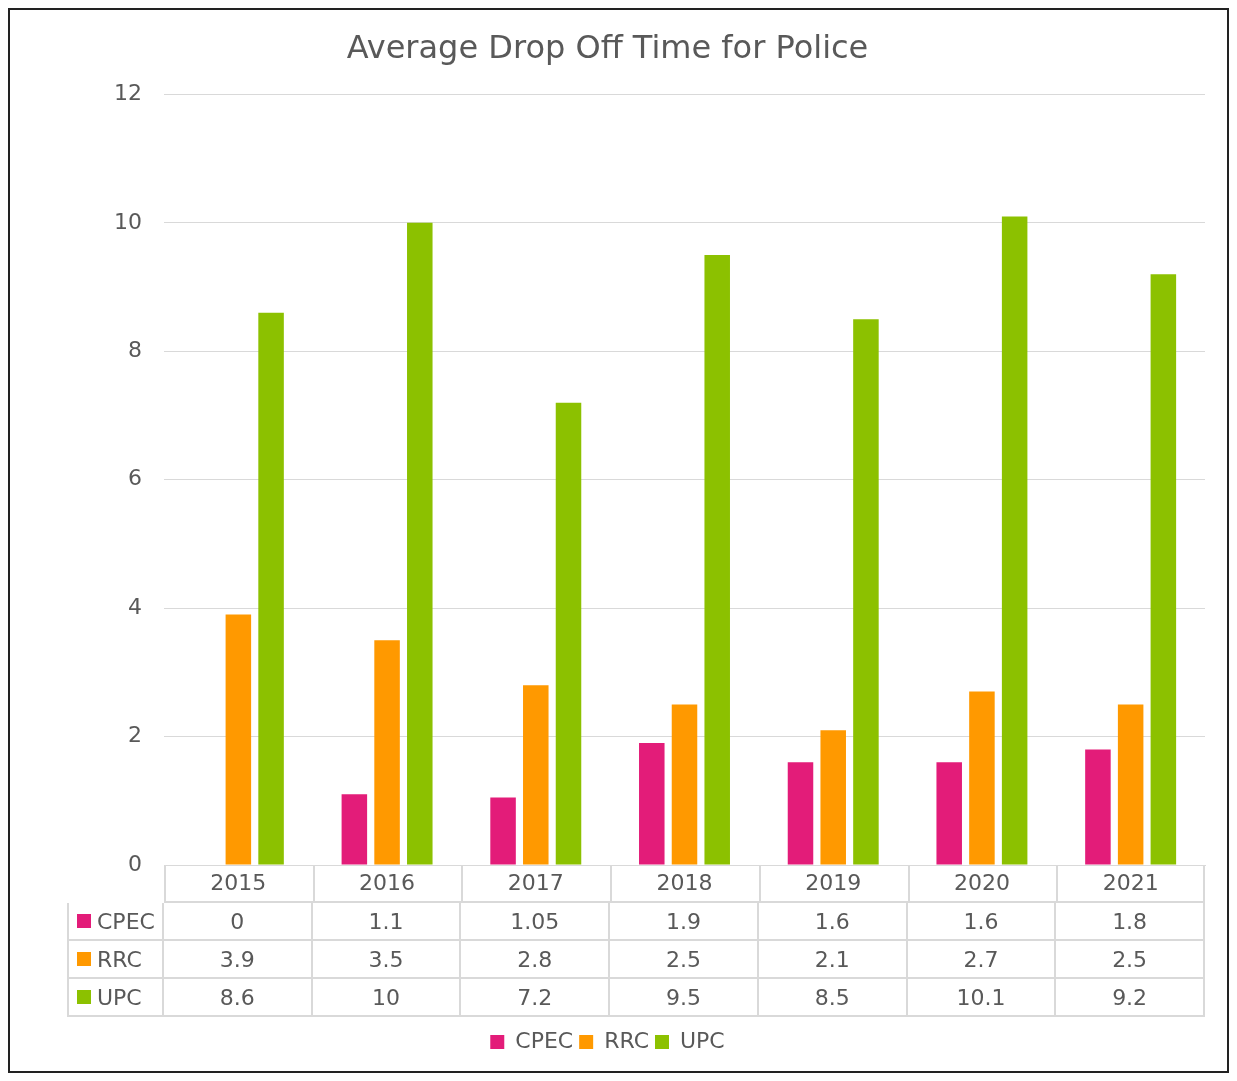 This screenshot has width=1237, height=1081. Describe the element at coordinates (237, 921) in the screenshot. I see `data-label: 0` at that location.